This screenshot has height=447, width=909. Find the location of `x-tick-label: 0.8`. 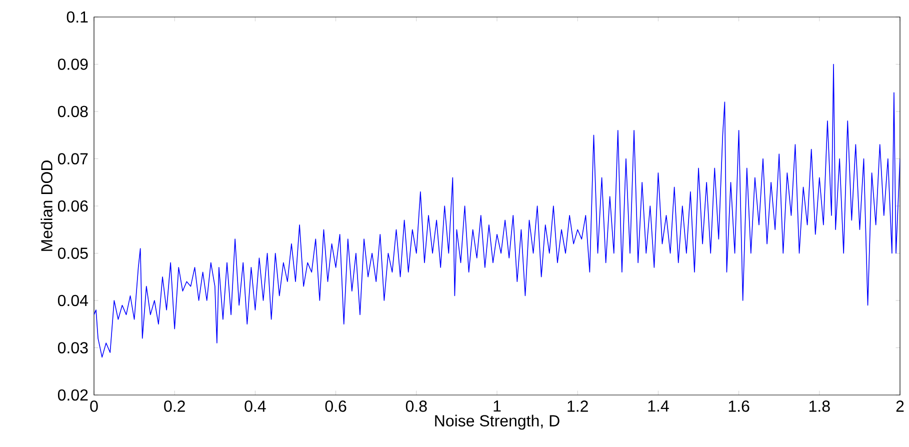

x-tick-label: 0.8 is located at coordinates (416, 406).